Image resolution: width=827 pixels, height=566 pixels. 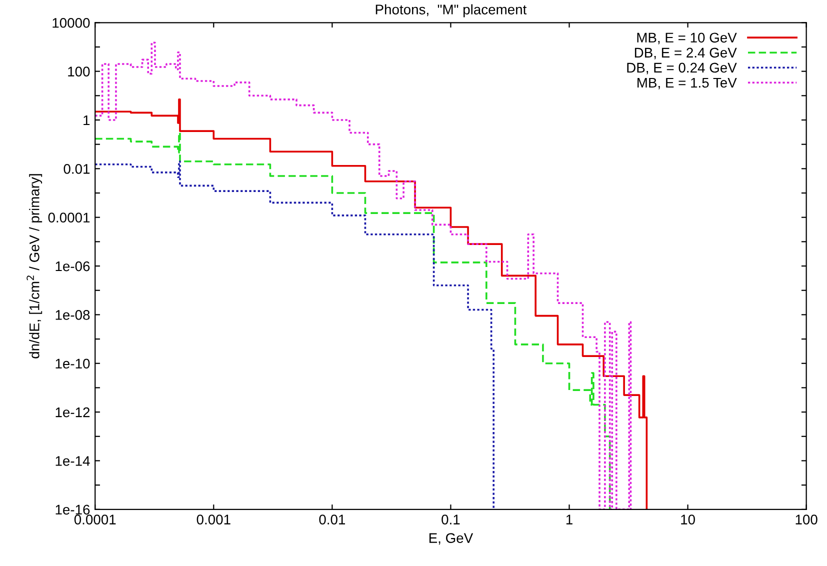 What do you see at coordinates (451, 519) in the screenshot?
I see `x-tick-label: 0.1` at bounding box center [451, 519].